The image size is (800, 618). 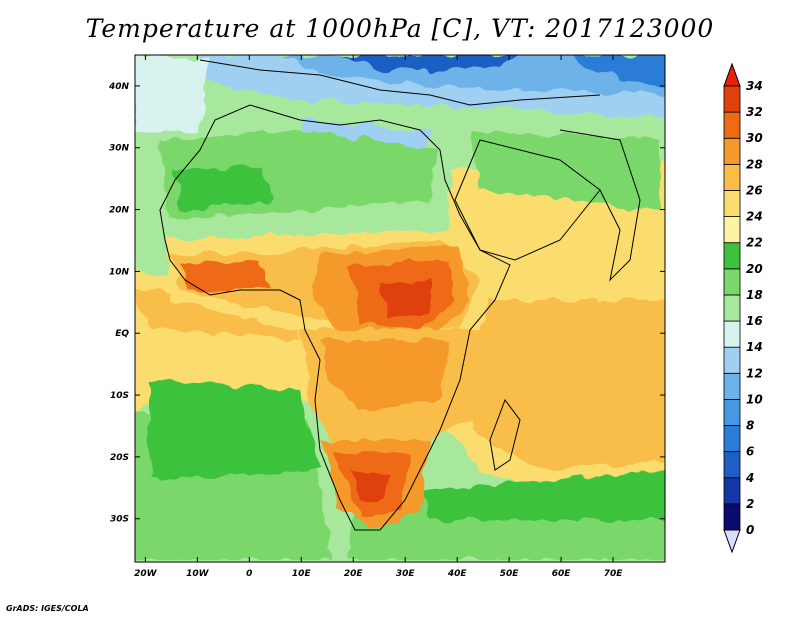 What do you see at coordinates (146, 574) in the screenshot?
I see `lon-label: 20W` at bounding box center [146, 574].